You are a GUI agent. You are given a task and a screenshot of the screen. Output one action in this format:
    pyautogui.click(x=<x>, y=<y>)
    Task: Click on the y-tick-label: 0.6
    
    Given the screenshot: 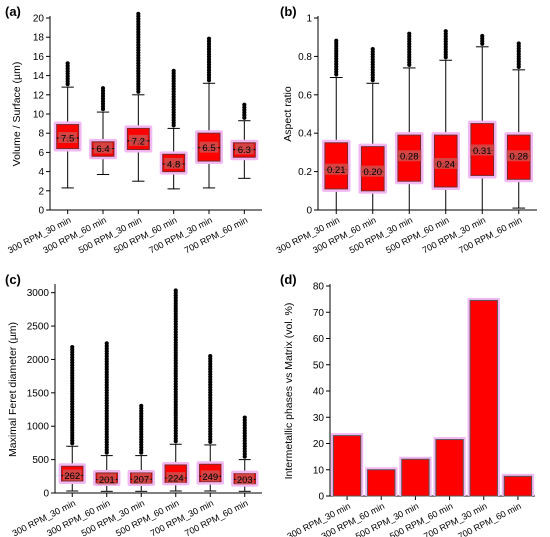 What is the action you would take?
    pyautogui.click(x=305, y=95)
    